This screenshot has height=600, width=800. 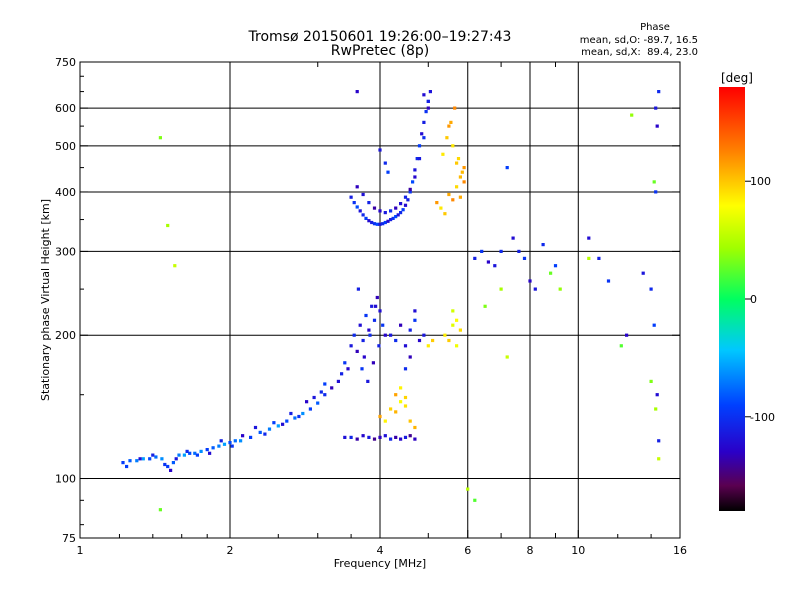 I want to click on colorbar-tick-label: 100, so click(x=760, y=181).